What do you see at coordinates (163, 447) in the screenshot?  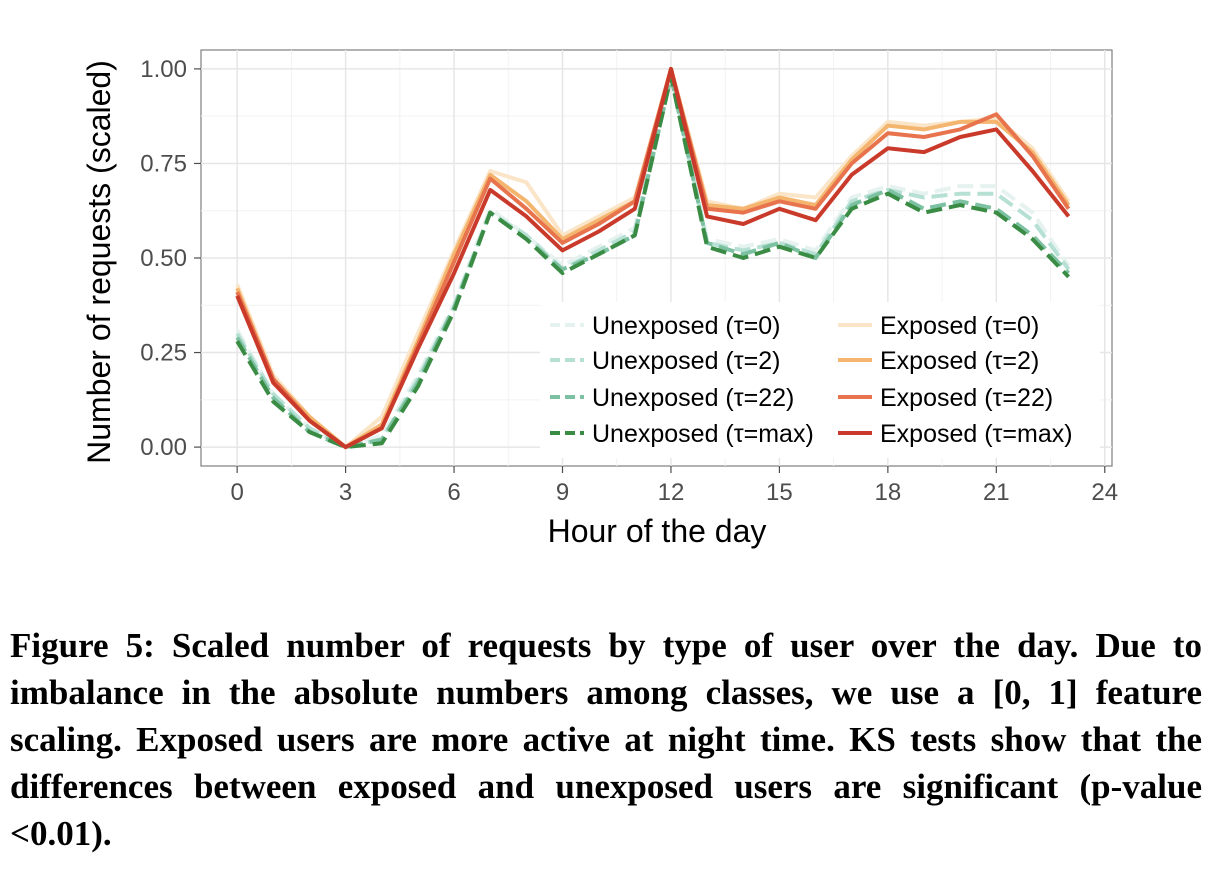 I see `y-tick-label: 0.00` at bounding box center [163, 447].